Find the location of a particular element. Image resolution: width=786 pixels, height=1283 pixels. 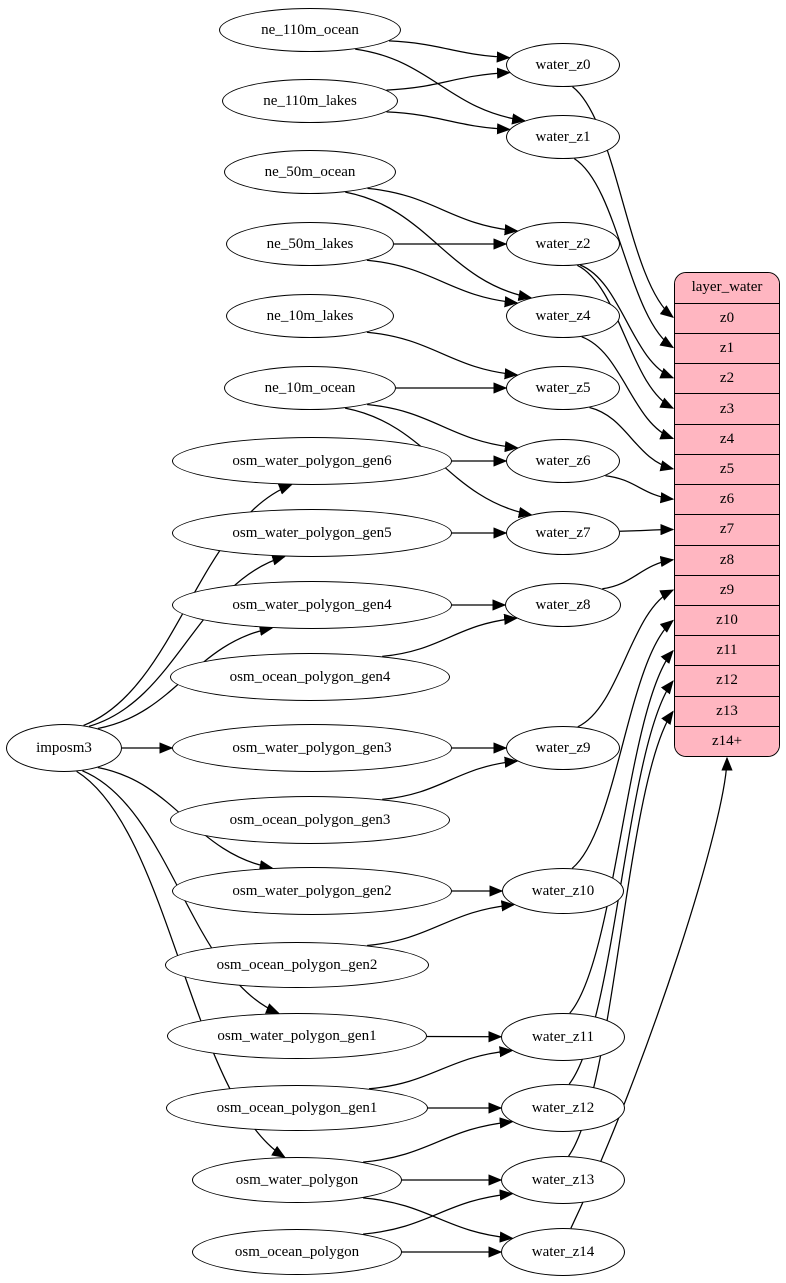

layer-water-row-z0: z0 is located at coordinates (727, 318).